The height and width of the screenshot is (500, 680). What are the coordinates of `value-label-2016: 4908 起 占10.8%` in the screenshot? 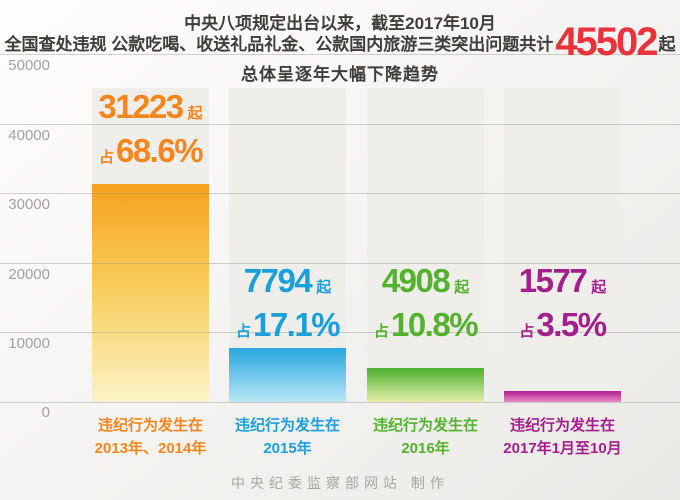 It's located at (425, 306).